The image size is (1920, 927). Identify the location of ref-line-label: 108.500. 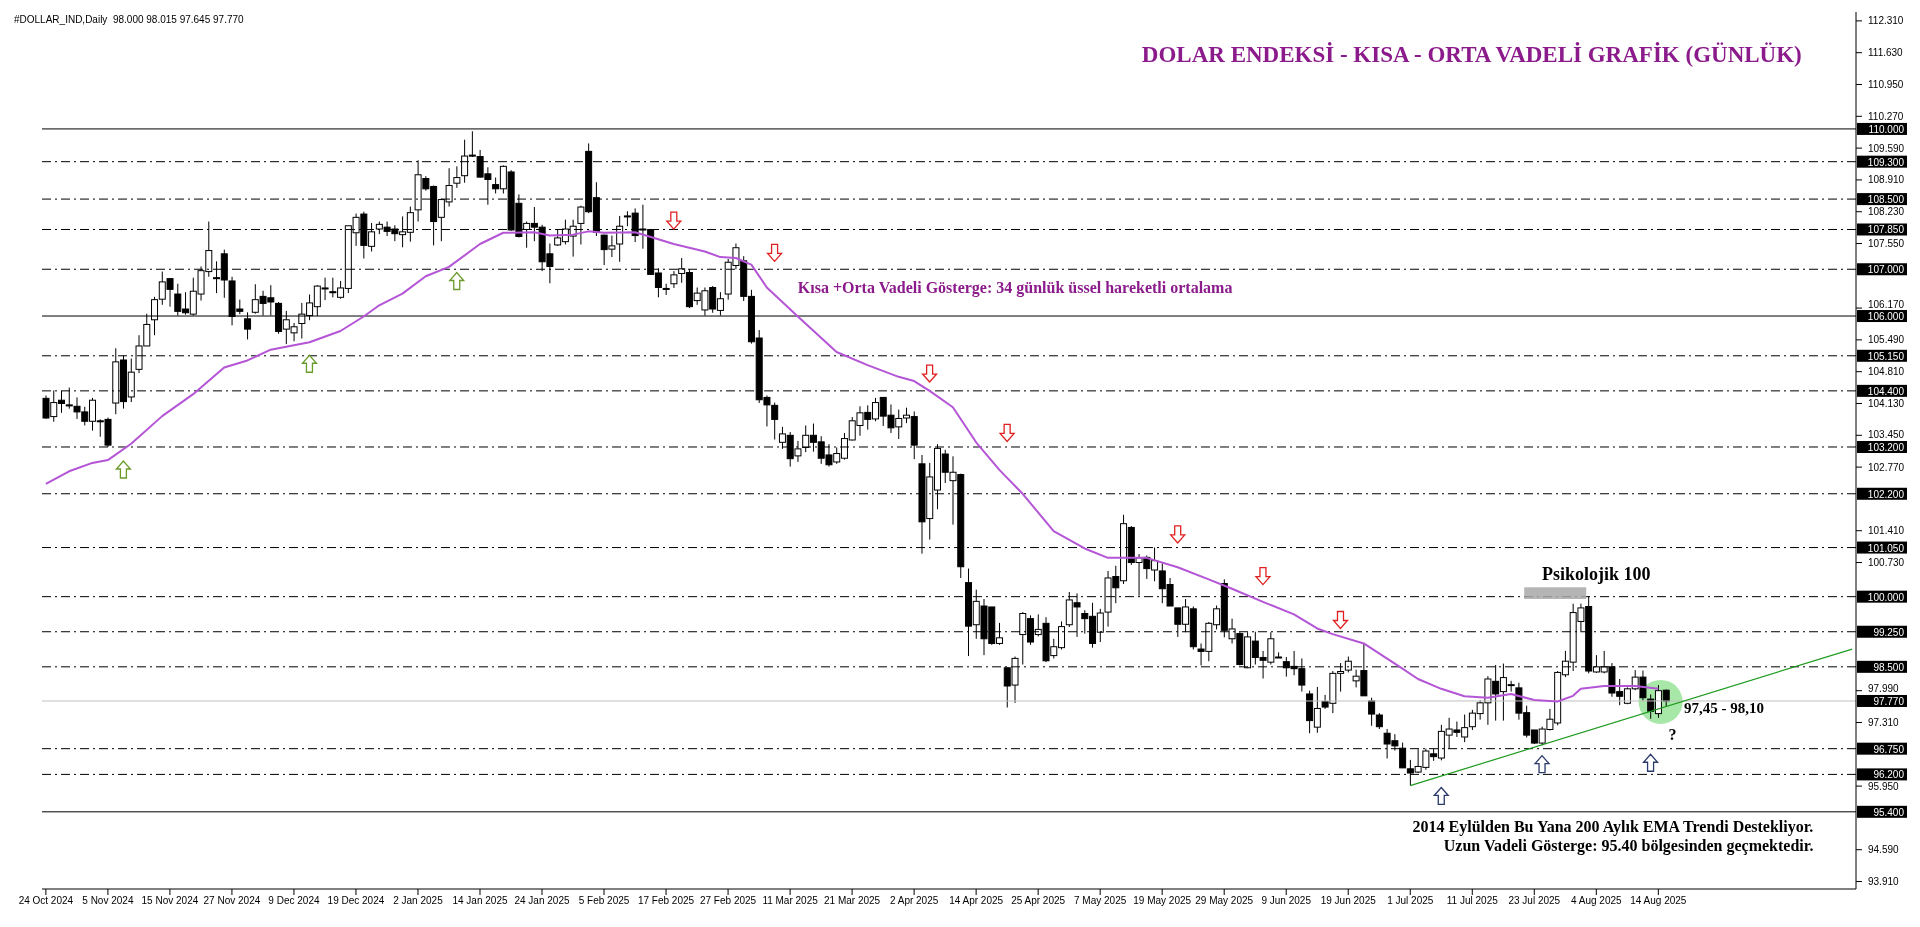
(1886, 200).